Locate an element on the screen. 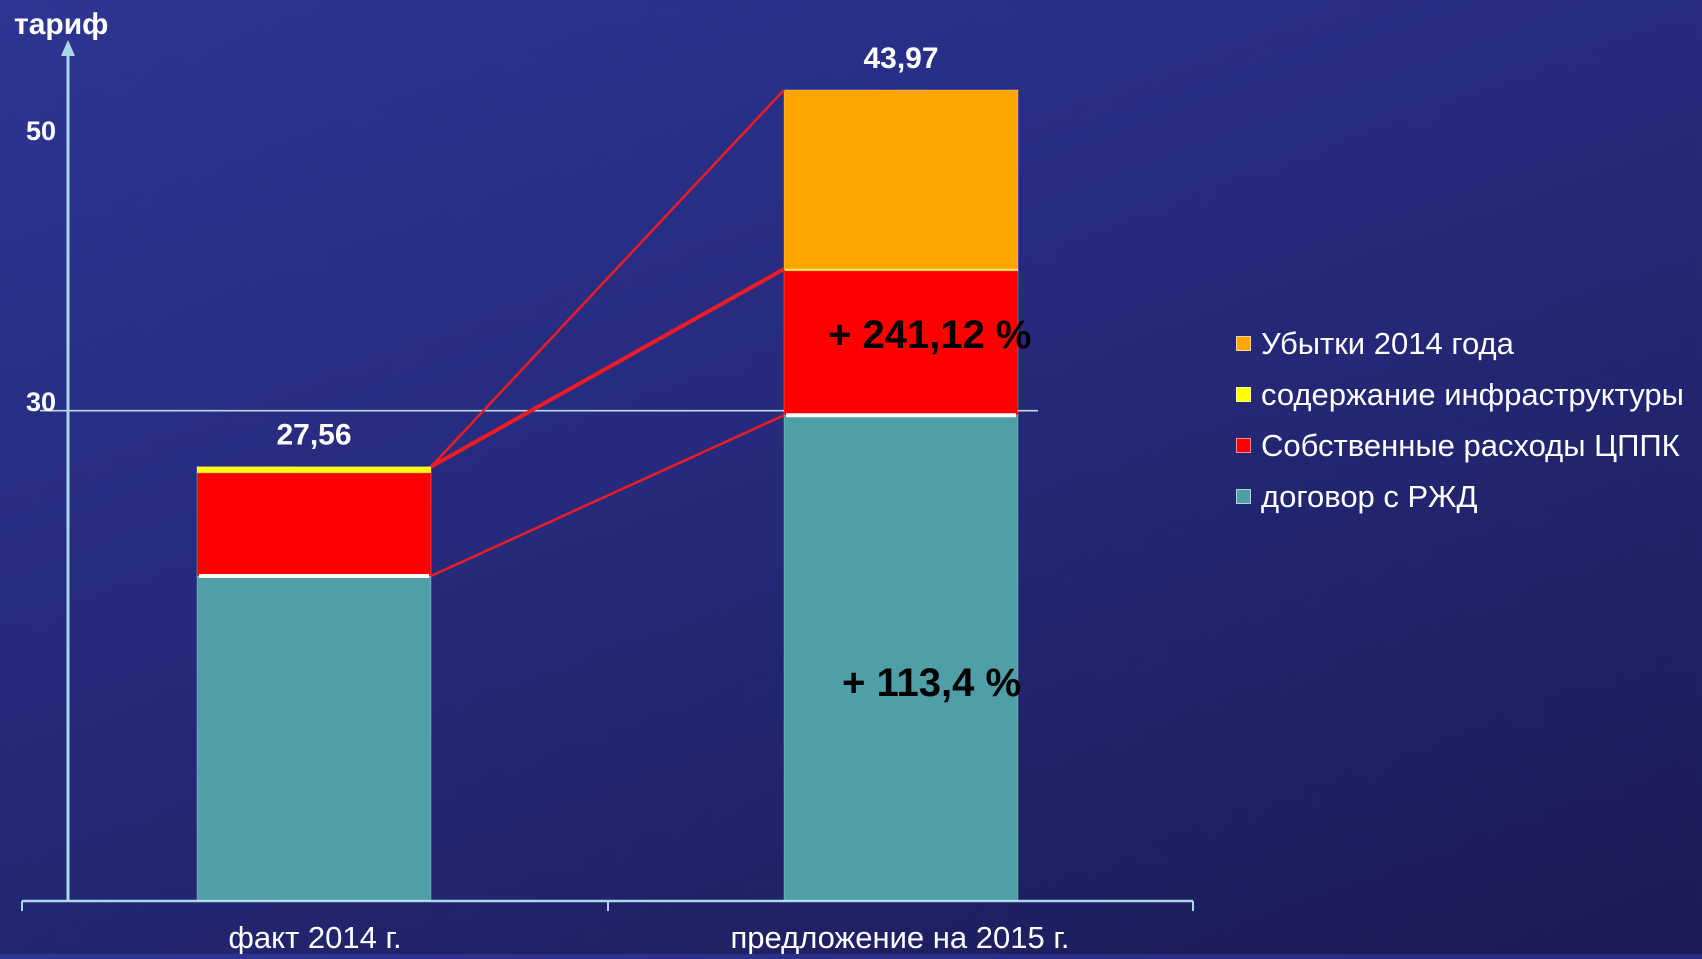 Image resolution: width=1702 pixels, height=959 pixels. legend-item: содержание инфраструктуры is located at coordinates (1460, 394).